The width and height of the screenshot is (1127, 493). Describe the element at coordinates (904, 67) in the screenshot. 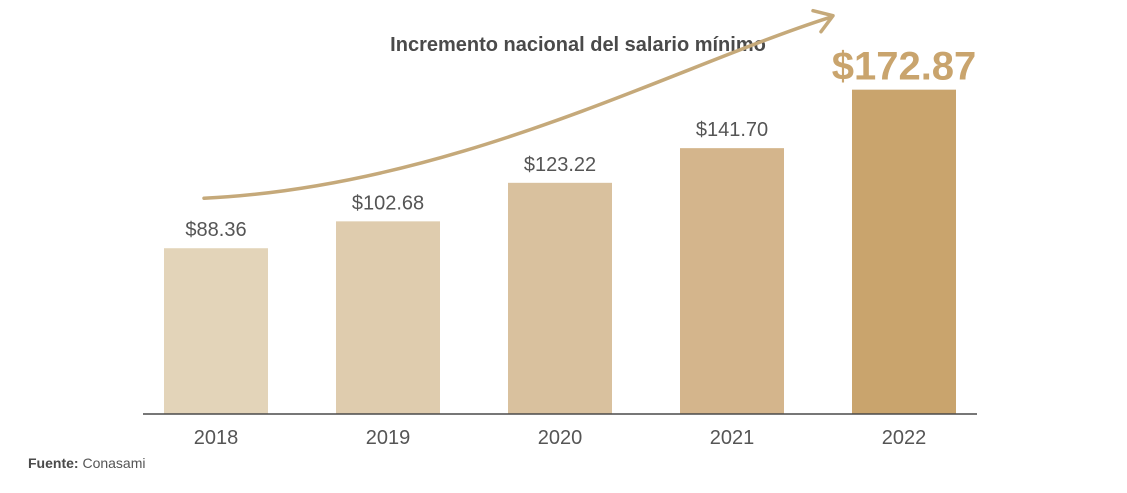

I see `value-label-2022: $172.87` at that location.